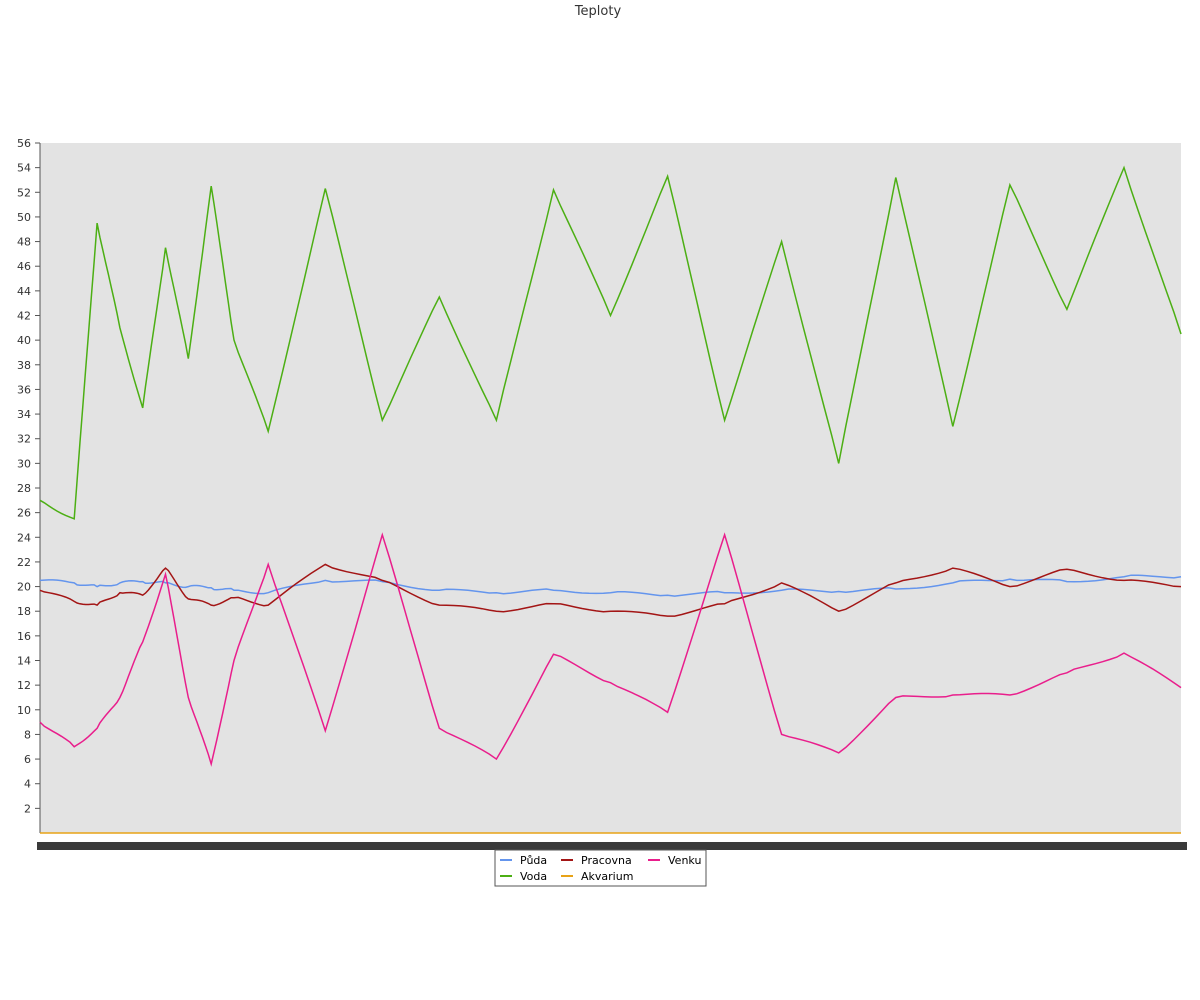  What do you see at coordinates (598, 11) in the screenshot?
I see `chart-title: Teploty` at bounding box center [598, 11].